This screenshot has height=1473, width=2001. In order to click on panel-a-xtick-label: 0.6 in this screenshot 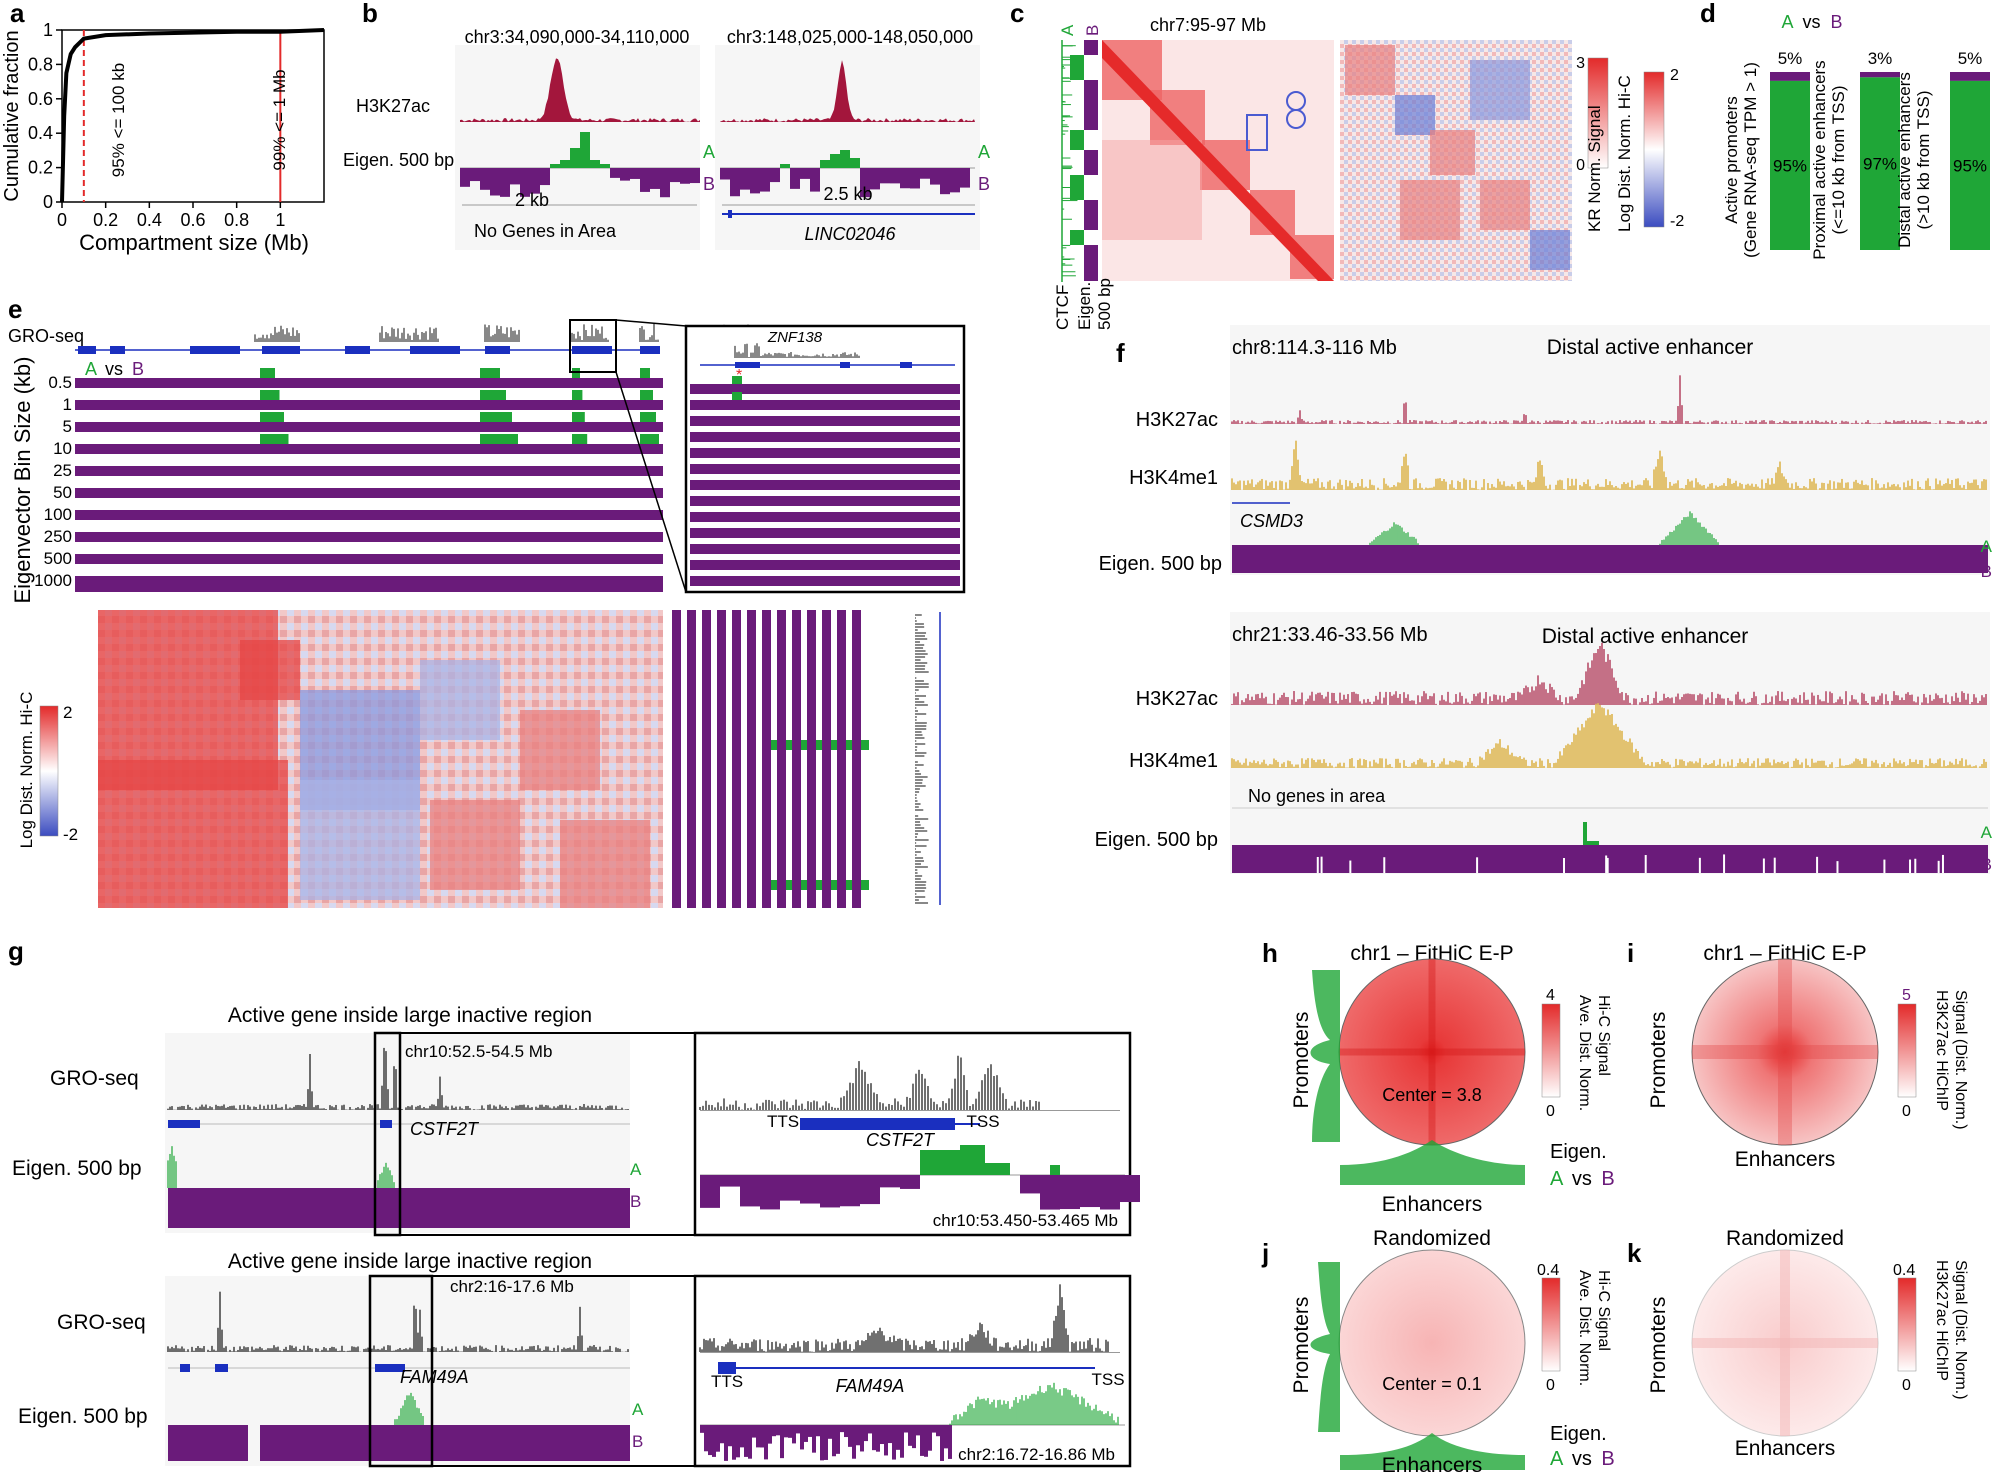, I will do `click(192, 220)`.